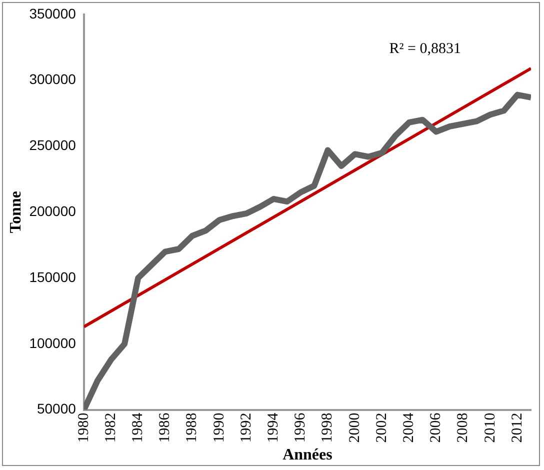 The height and width of the screenshot is (470, 544). What do you see at coordinates (52, 276) in the screenshot?
I see `y-tick-label: 150000` at bounding box center [52, 276].